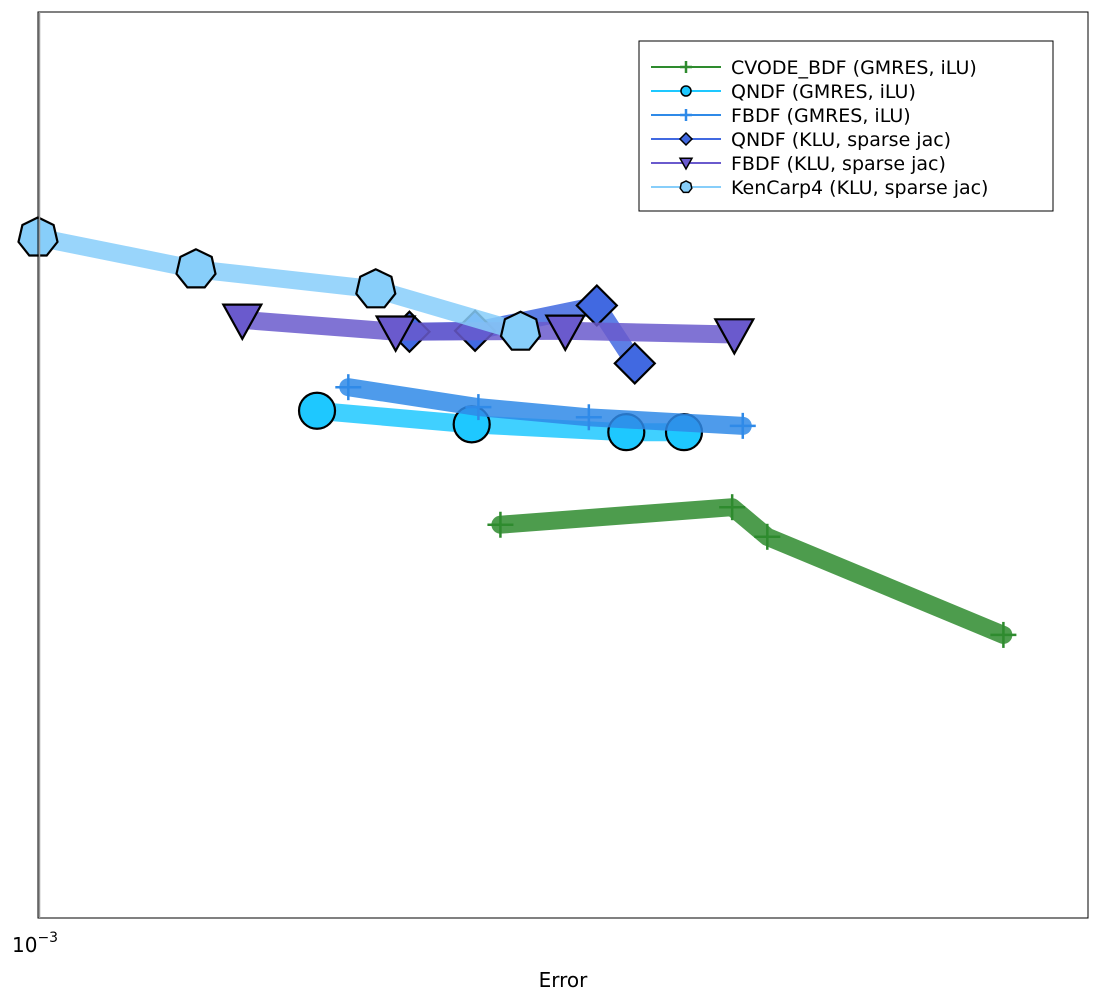  What do you see at coordinates (854, 68) in the screenshot?
I see `legend-label-1: CVODE_BDF (GMRES, iLU)` at bounding box center [854, 68].